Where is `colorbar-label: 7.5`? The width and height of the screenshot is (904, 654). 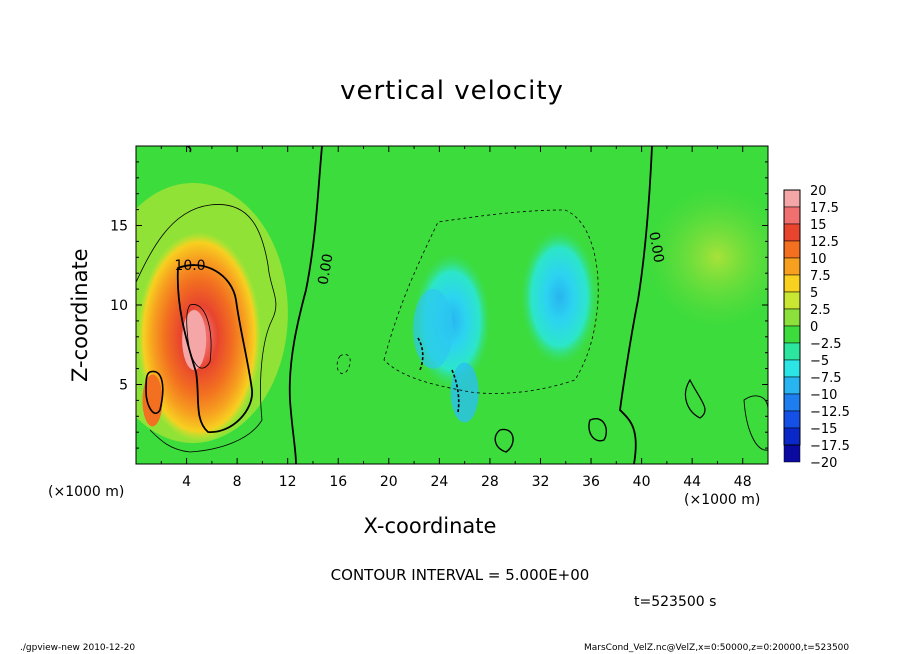 colorbar-label: 7.5 is located at coordinates (820, 276).